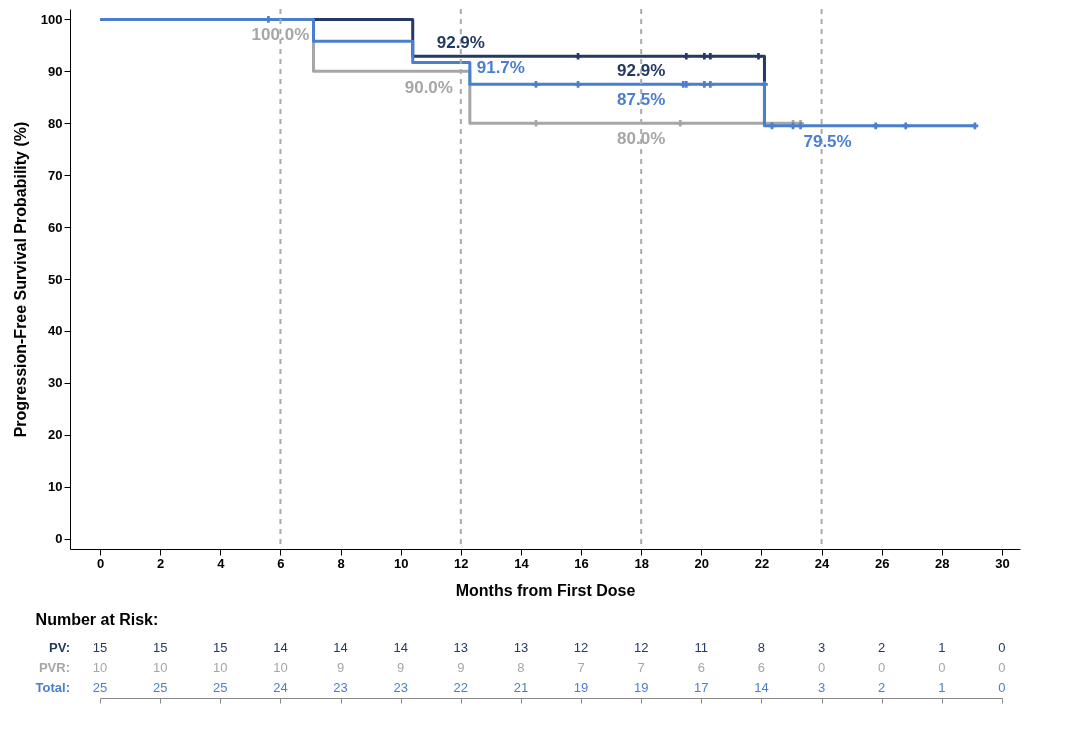 This screenshot has height=737, width=1083. Describe the element at coordinates (55, 383) in the screenshot. I see `y-tick-label: 30` at that location.